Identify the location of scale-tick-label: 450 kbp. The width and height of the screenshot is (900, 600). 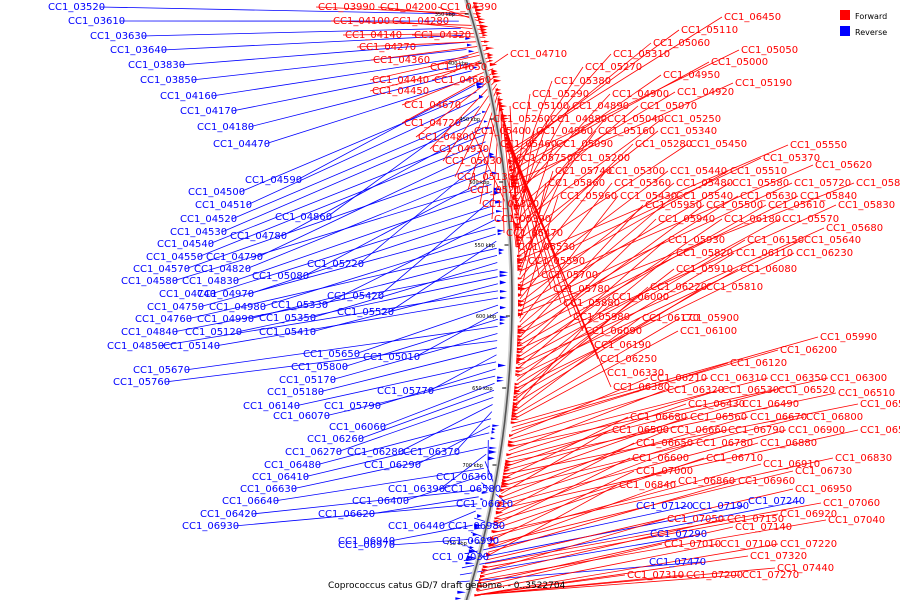
(470, 120).